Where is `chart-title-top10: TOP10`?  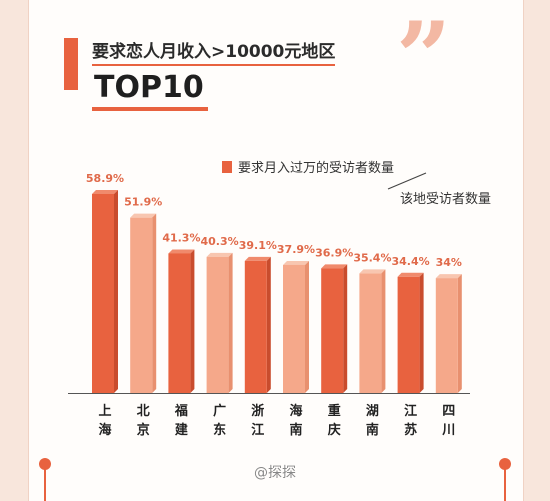 chart-title-top10: TOP10 is located at coordinates (150, 90).